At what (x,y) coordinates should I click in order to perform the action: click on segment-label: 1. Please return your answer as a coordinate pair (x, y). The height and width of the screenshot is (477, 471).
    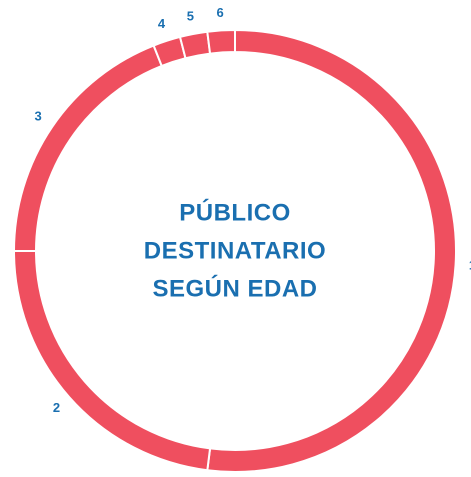
    Looking at the image, I should click on (470, 264).